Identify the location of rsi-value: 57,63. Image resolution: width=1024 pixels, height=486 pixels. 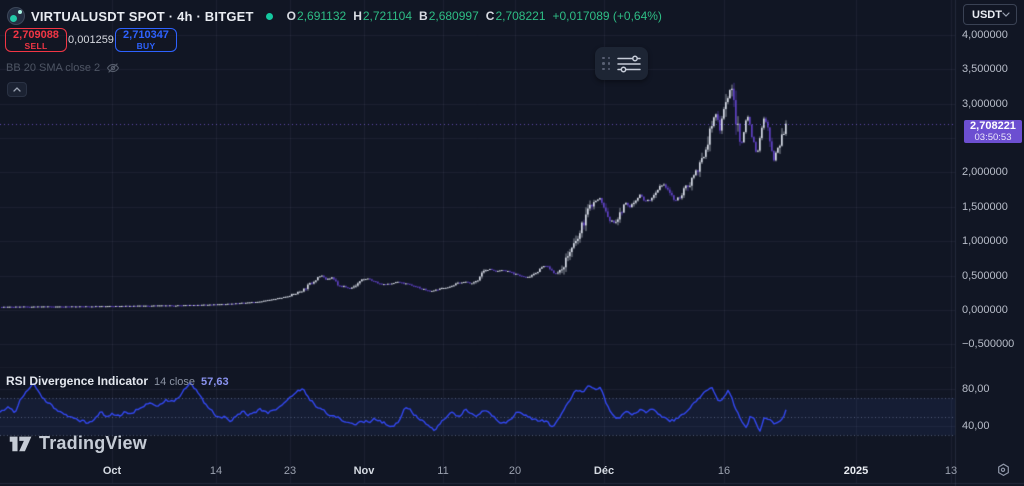
(215, 382).